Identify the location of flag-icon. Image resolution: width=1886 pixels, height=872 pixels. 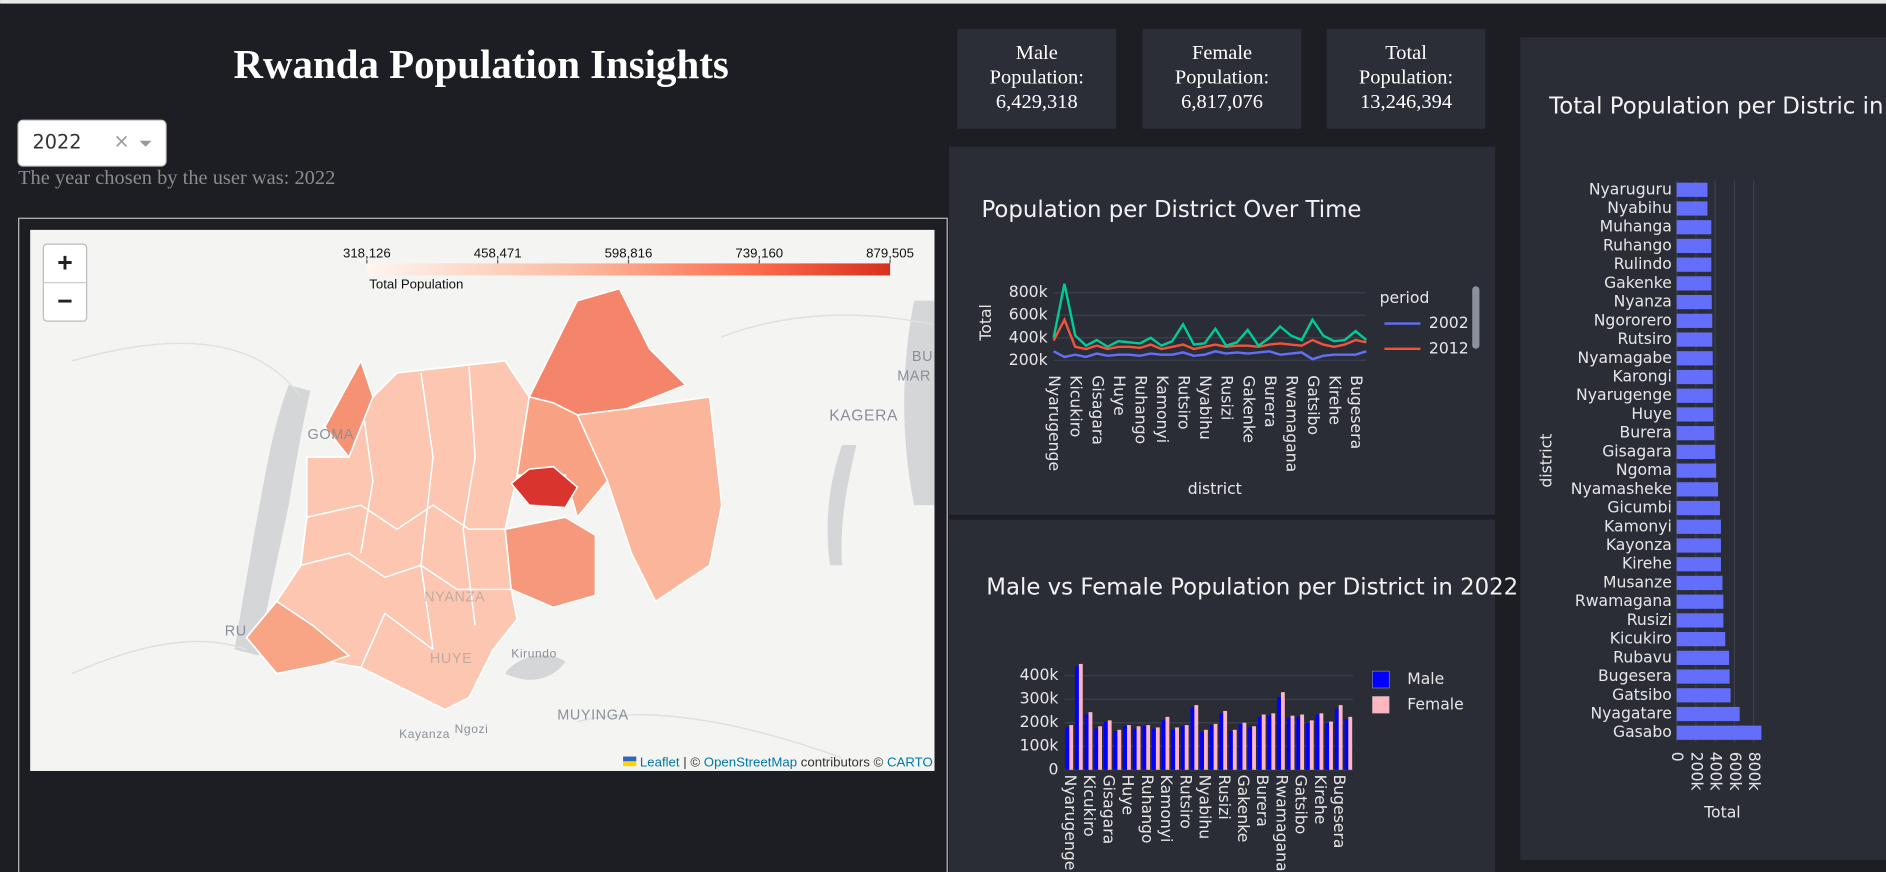
(630, 759).